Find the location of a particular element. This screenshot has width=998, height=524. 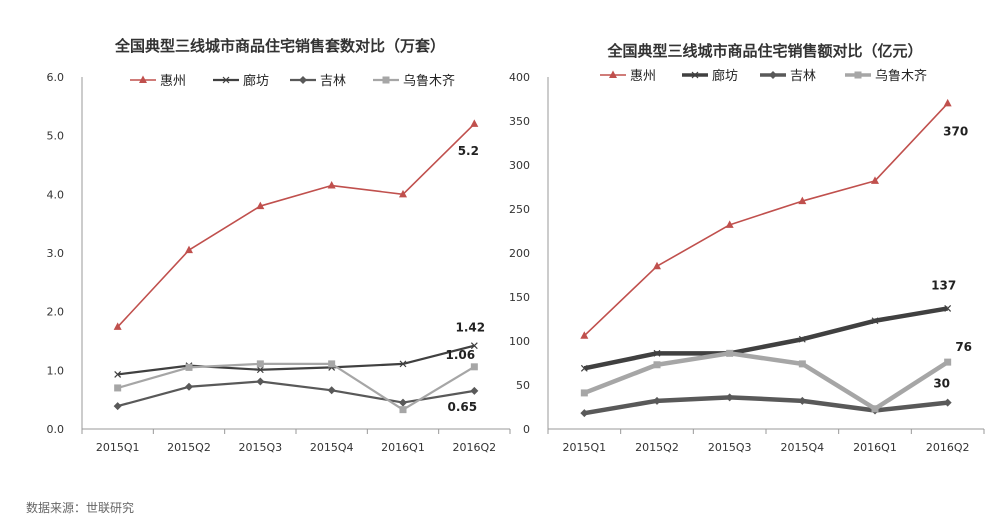

data-label-吉林: 0.65 is located at coordinates (463, 407).